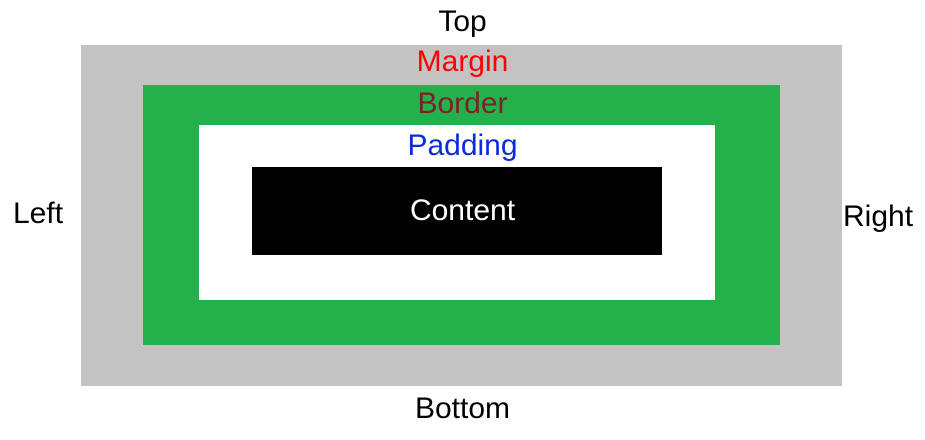  I want to click on border-label: Border, so click(462, 103).